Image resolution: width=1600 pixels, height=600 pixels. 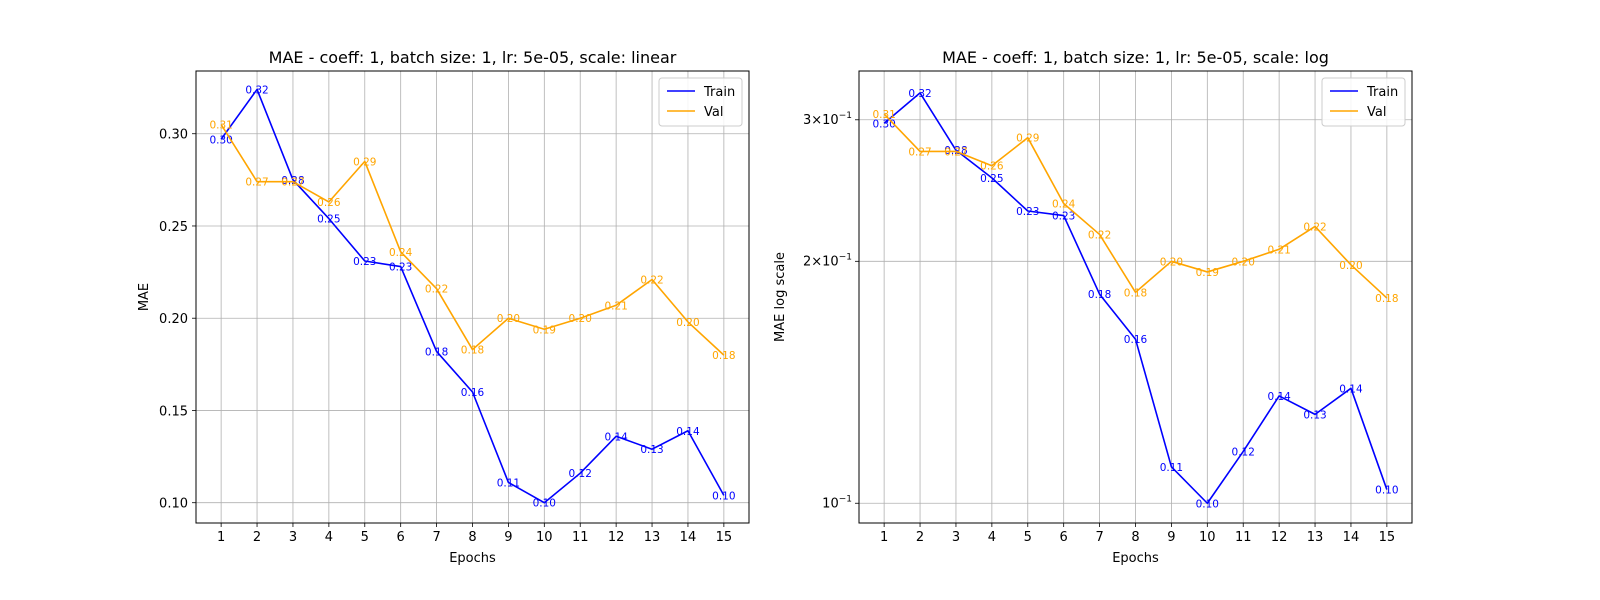 What do you see at coordinates (688, 537) in the screenshot?
I see `x-tick-label: 14` at bounding box center [688, 537].